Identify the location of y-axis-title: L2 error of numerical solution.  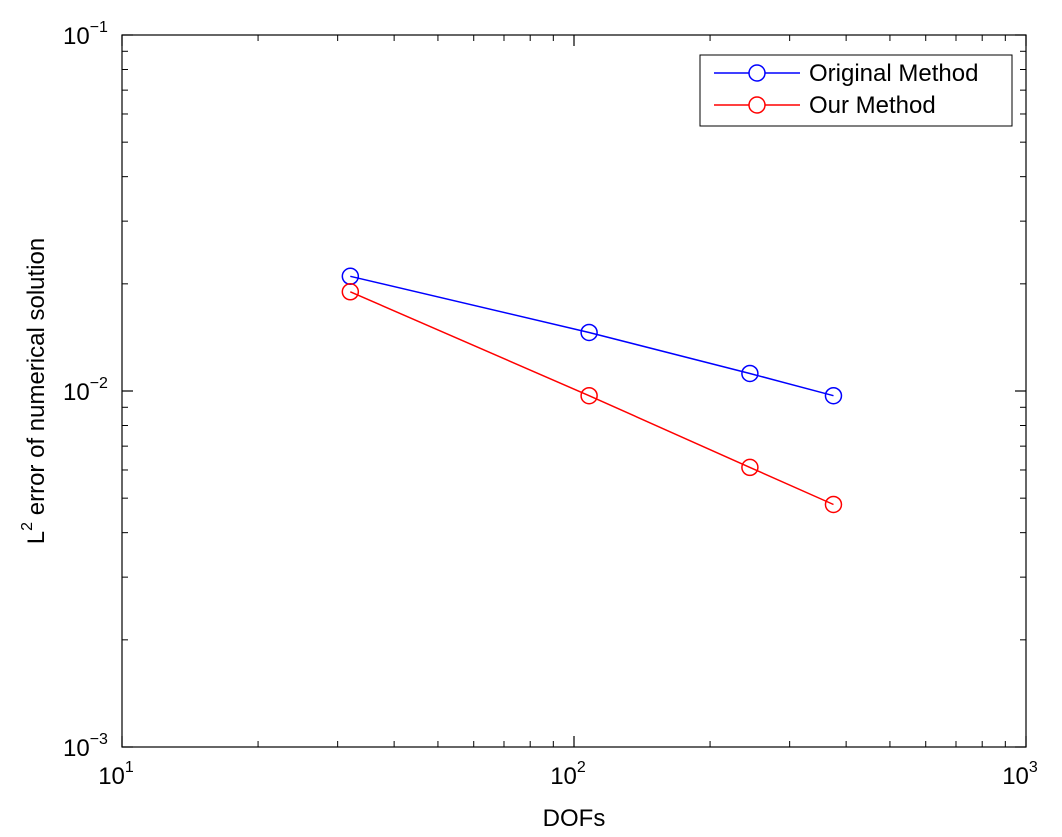
(34, 391).